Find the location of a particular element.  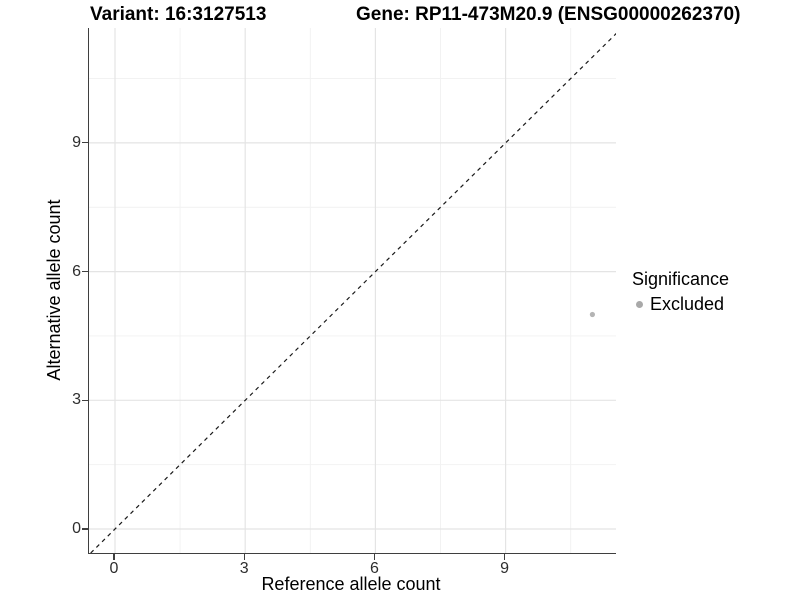

x-tick-label: 6 is located at coordinates (374, 568).